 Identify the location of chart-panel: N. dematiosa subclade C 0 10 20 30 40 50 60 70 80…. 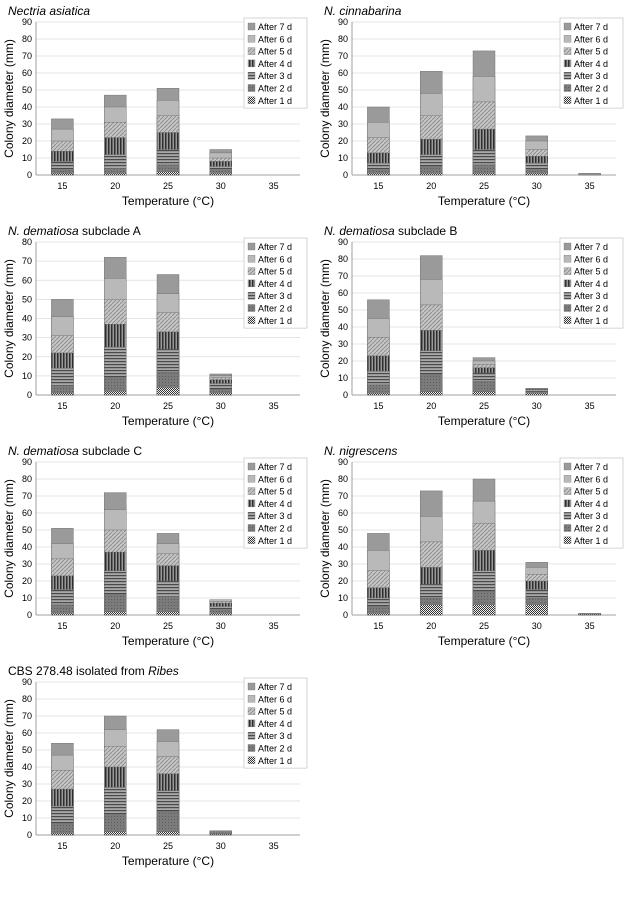
(158, 552).